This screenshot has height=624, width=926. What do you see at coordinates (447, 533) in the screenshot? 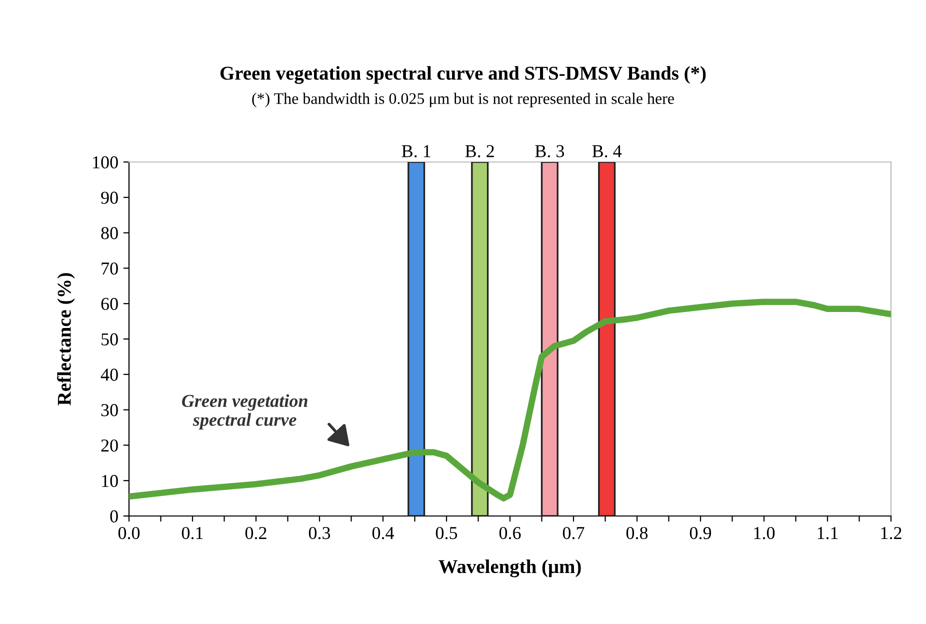
I see `x-tick-label: 0.5` at bounding box center [447, 533].